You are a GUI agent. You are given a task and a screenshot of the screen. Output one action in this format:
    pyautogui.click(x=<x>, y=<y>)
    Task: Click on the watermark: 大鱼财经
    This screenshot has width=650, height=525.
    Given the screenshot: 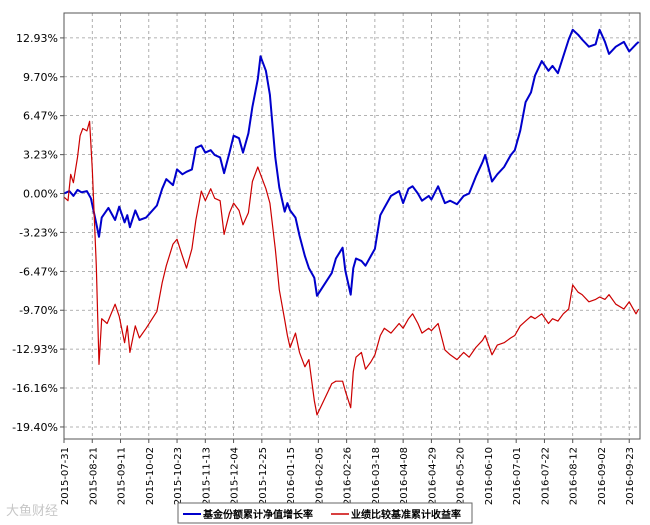 What is the action you would take?
    pyautogui.click(x=32, y=511)
    